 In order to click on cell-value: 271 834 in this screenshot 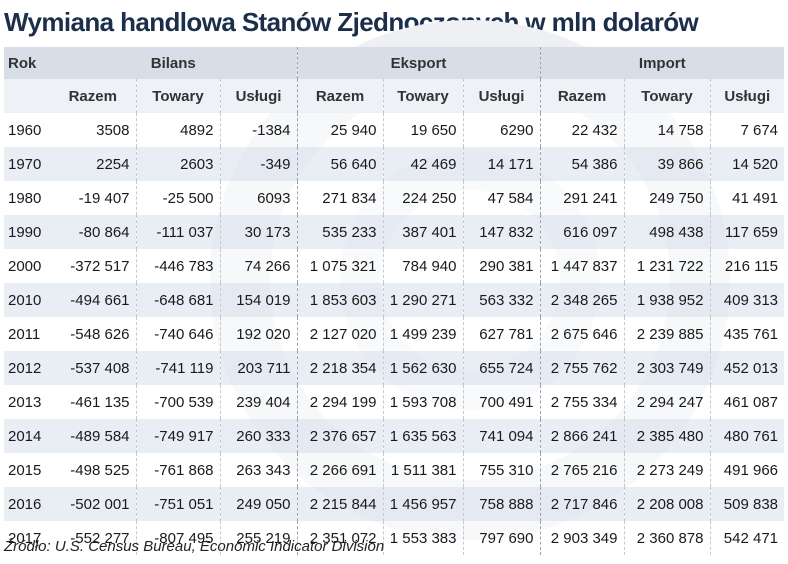, I will do `click(339, 198)`.